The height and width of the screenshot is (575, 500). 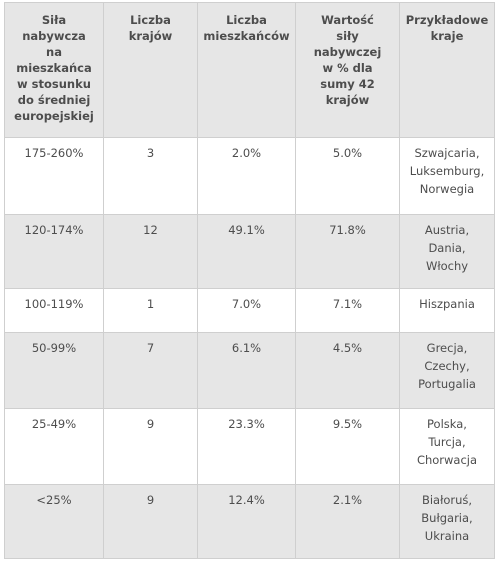 What do you see at coordinates (54, 447) in the screenshot?
I see `cell-range: 25-49%` at bounding box center [54, 447].